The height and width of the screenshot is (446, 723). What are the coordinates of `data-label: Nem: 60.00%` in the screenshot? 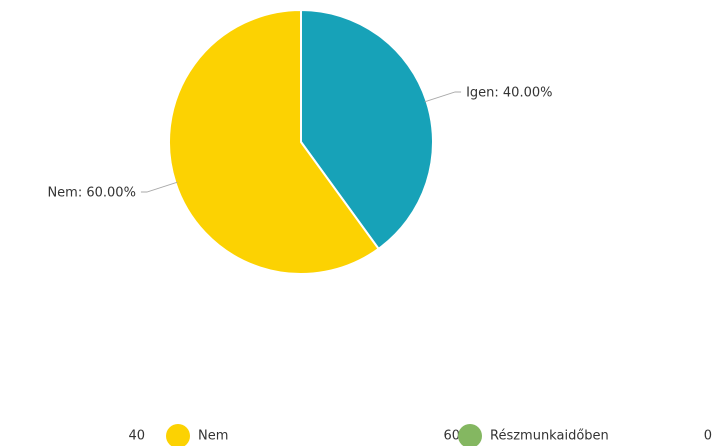 It's located at (91, 193).